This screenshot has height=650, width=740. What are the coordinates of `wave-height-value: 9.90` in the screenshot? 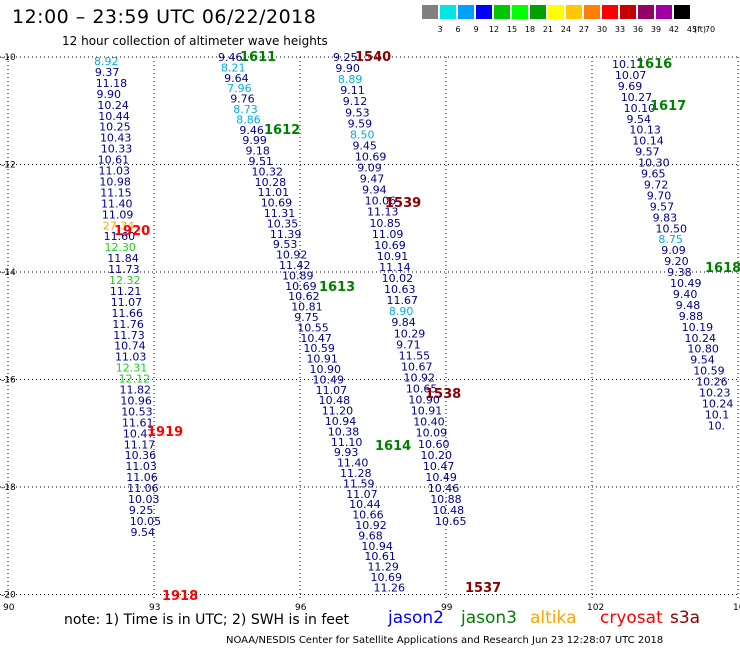 It's located at (109, 94).